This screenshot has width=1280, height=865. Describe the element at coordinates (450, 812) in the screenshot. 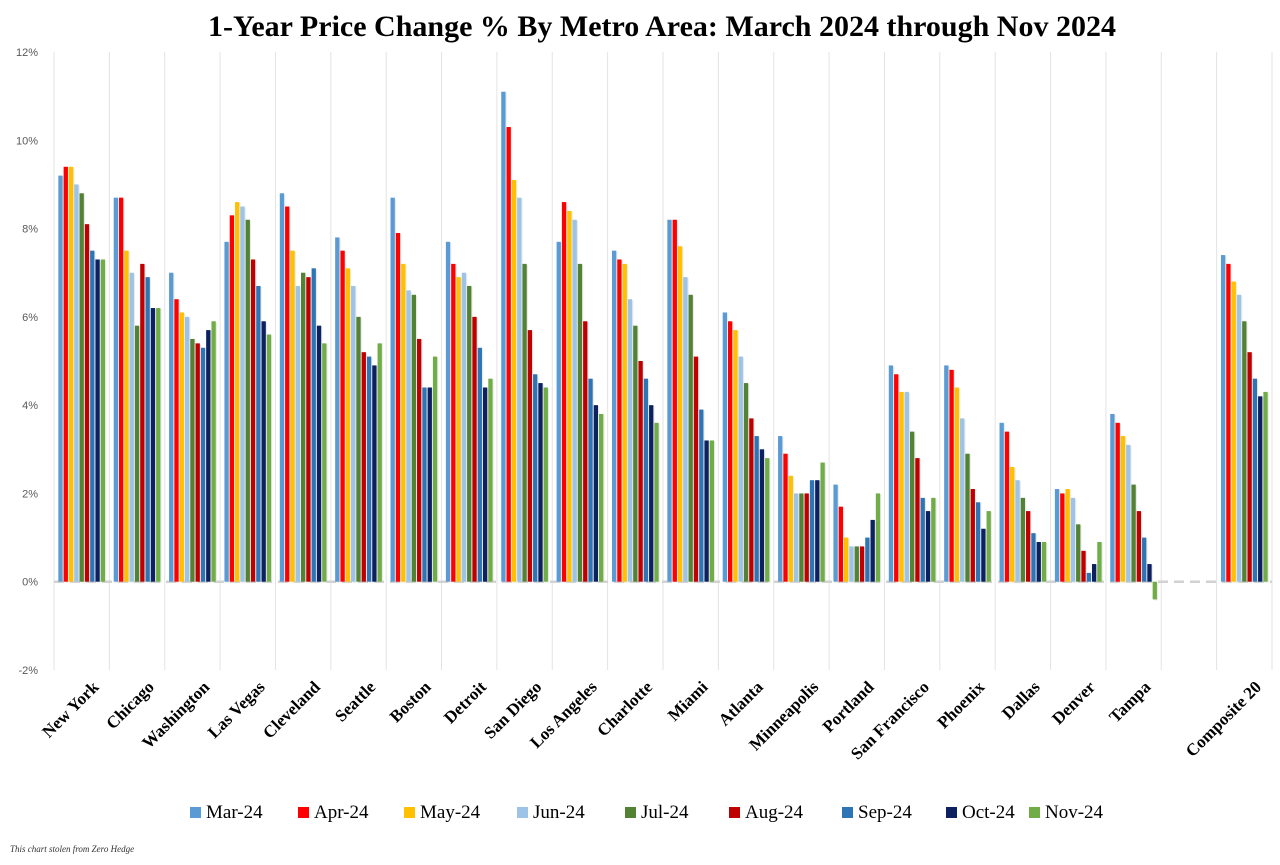

I see `legend-label: May-24` at that location.